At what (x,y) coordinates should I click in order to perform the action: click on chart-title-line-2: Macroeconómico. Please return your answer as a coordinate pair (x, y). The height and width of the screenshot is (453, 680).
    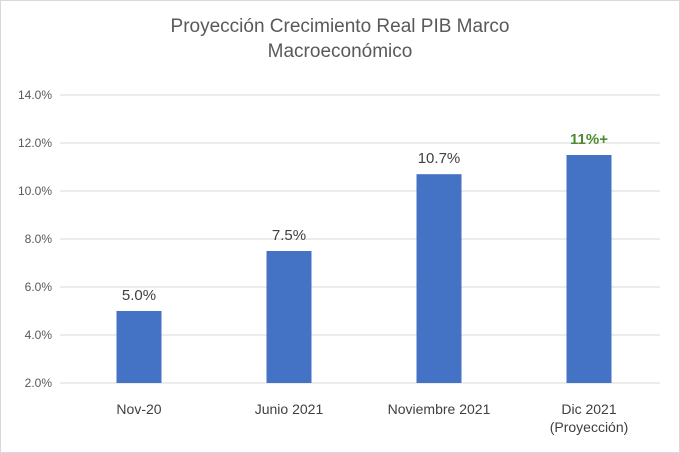
    Looking at the image, I should click on (340, 51).